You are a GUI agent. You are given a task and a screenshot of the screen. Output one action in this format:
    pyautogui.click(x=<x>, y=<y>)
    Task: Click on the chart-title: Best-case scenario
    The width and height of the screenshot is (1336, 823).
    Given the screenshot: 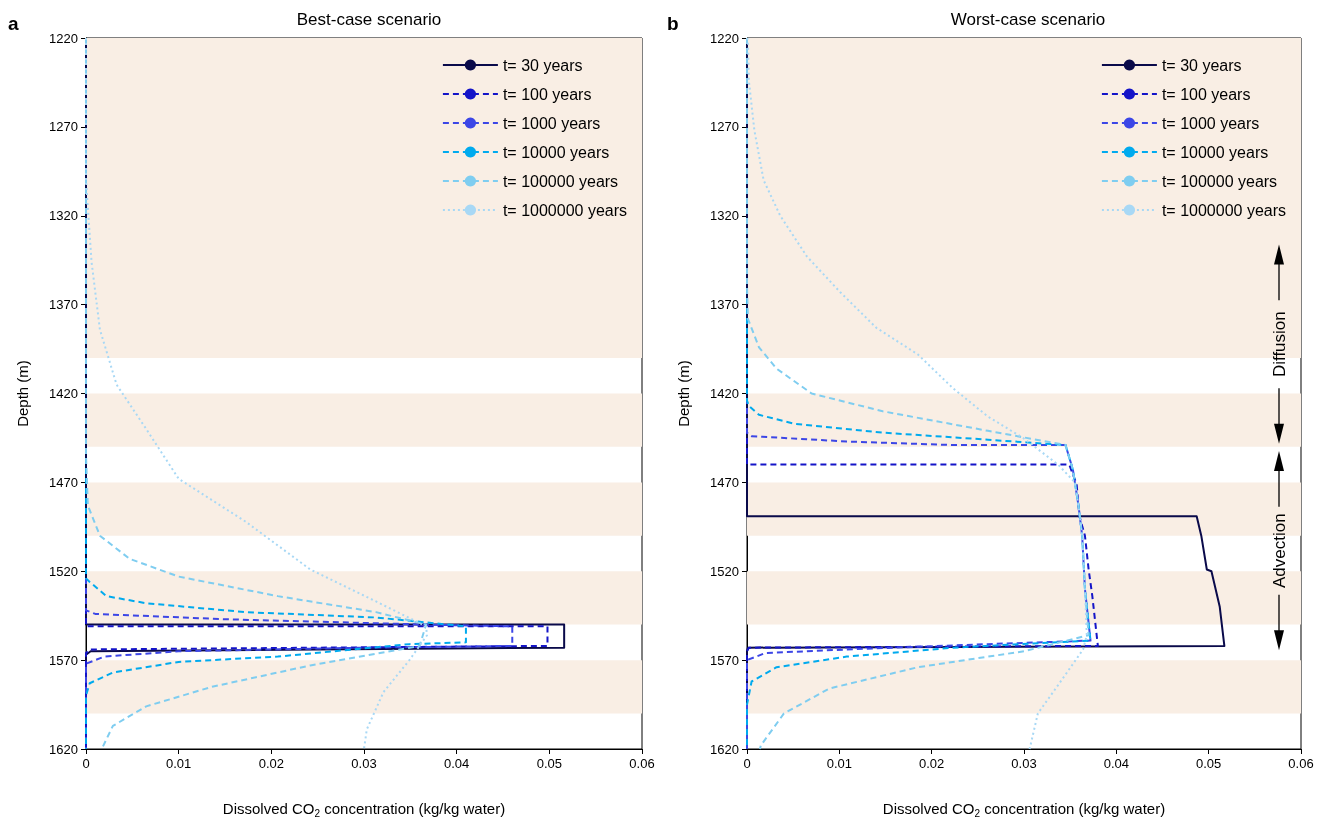 What is the action you would take?
    pyautogui.click(x=369, y=19)
    